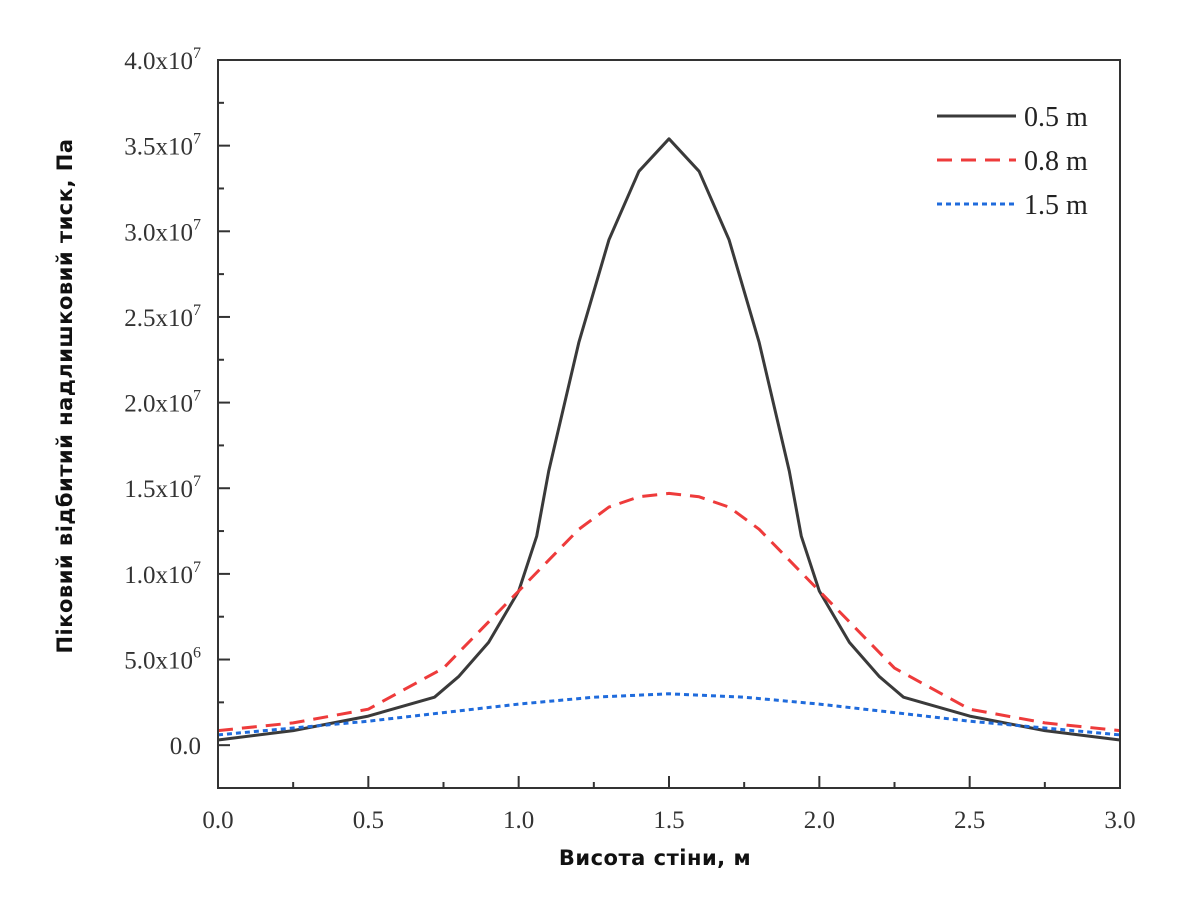 The image size is (1200, 913). I want to click on x-tick-label: 1.0, so click(518, 820).